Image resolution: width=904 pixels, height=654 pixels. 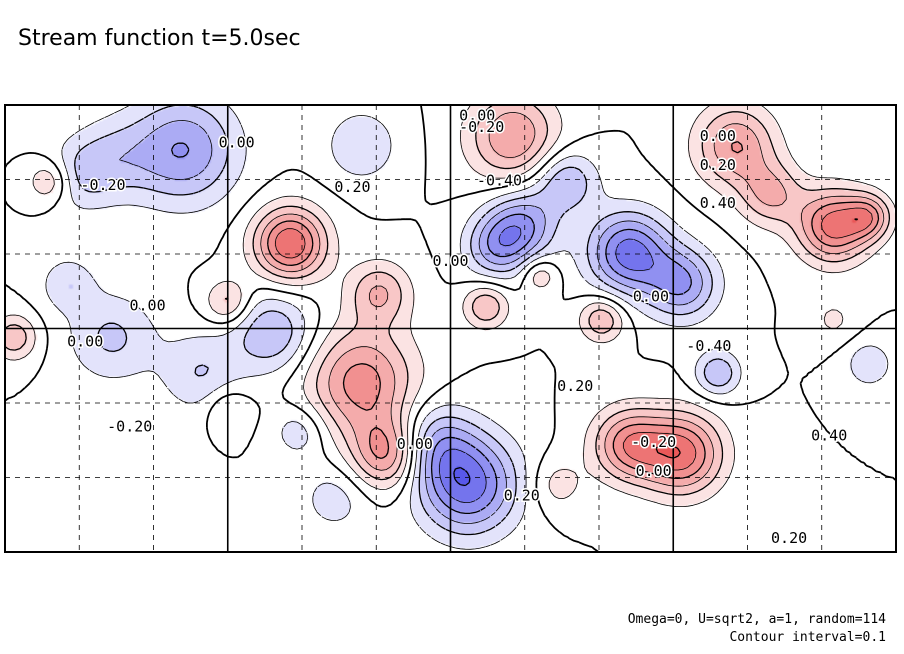 I want to click on contour-interval-note: Contour interval=0.1, so click(x=807, y=637).